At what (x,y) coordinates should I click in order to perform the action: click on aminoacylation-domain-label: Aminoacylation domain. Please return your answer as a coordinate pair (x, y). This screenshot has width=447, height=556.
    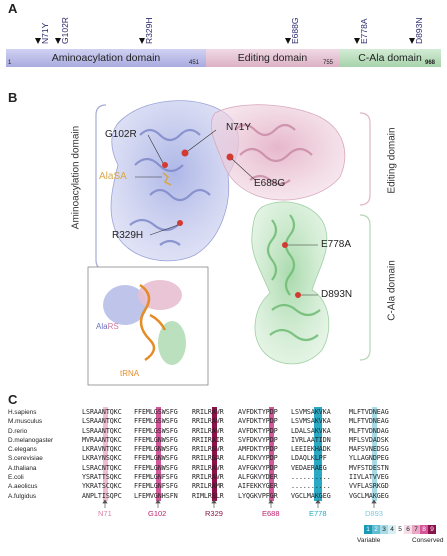
    Looking at the image, I should click on (106, 58).